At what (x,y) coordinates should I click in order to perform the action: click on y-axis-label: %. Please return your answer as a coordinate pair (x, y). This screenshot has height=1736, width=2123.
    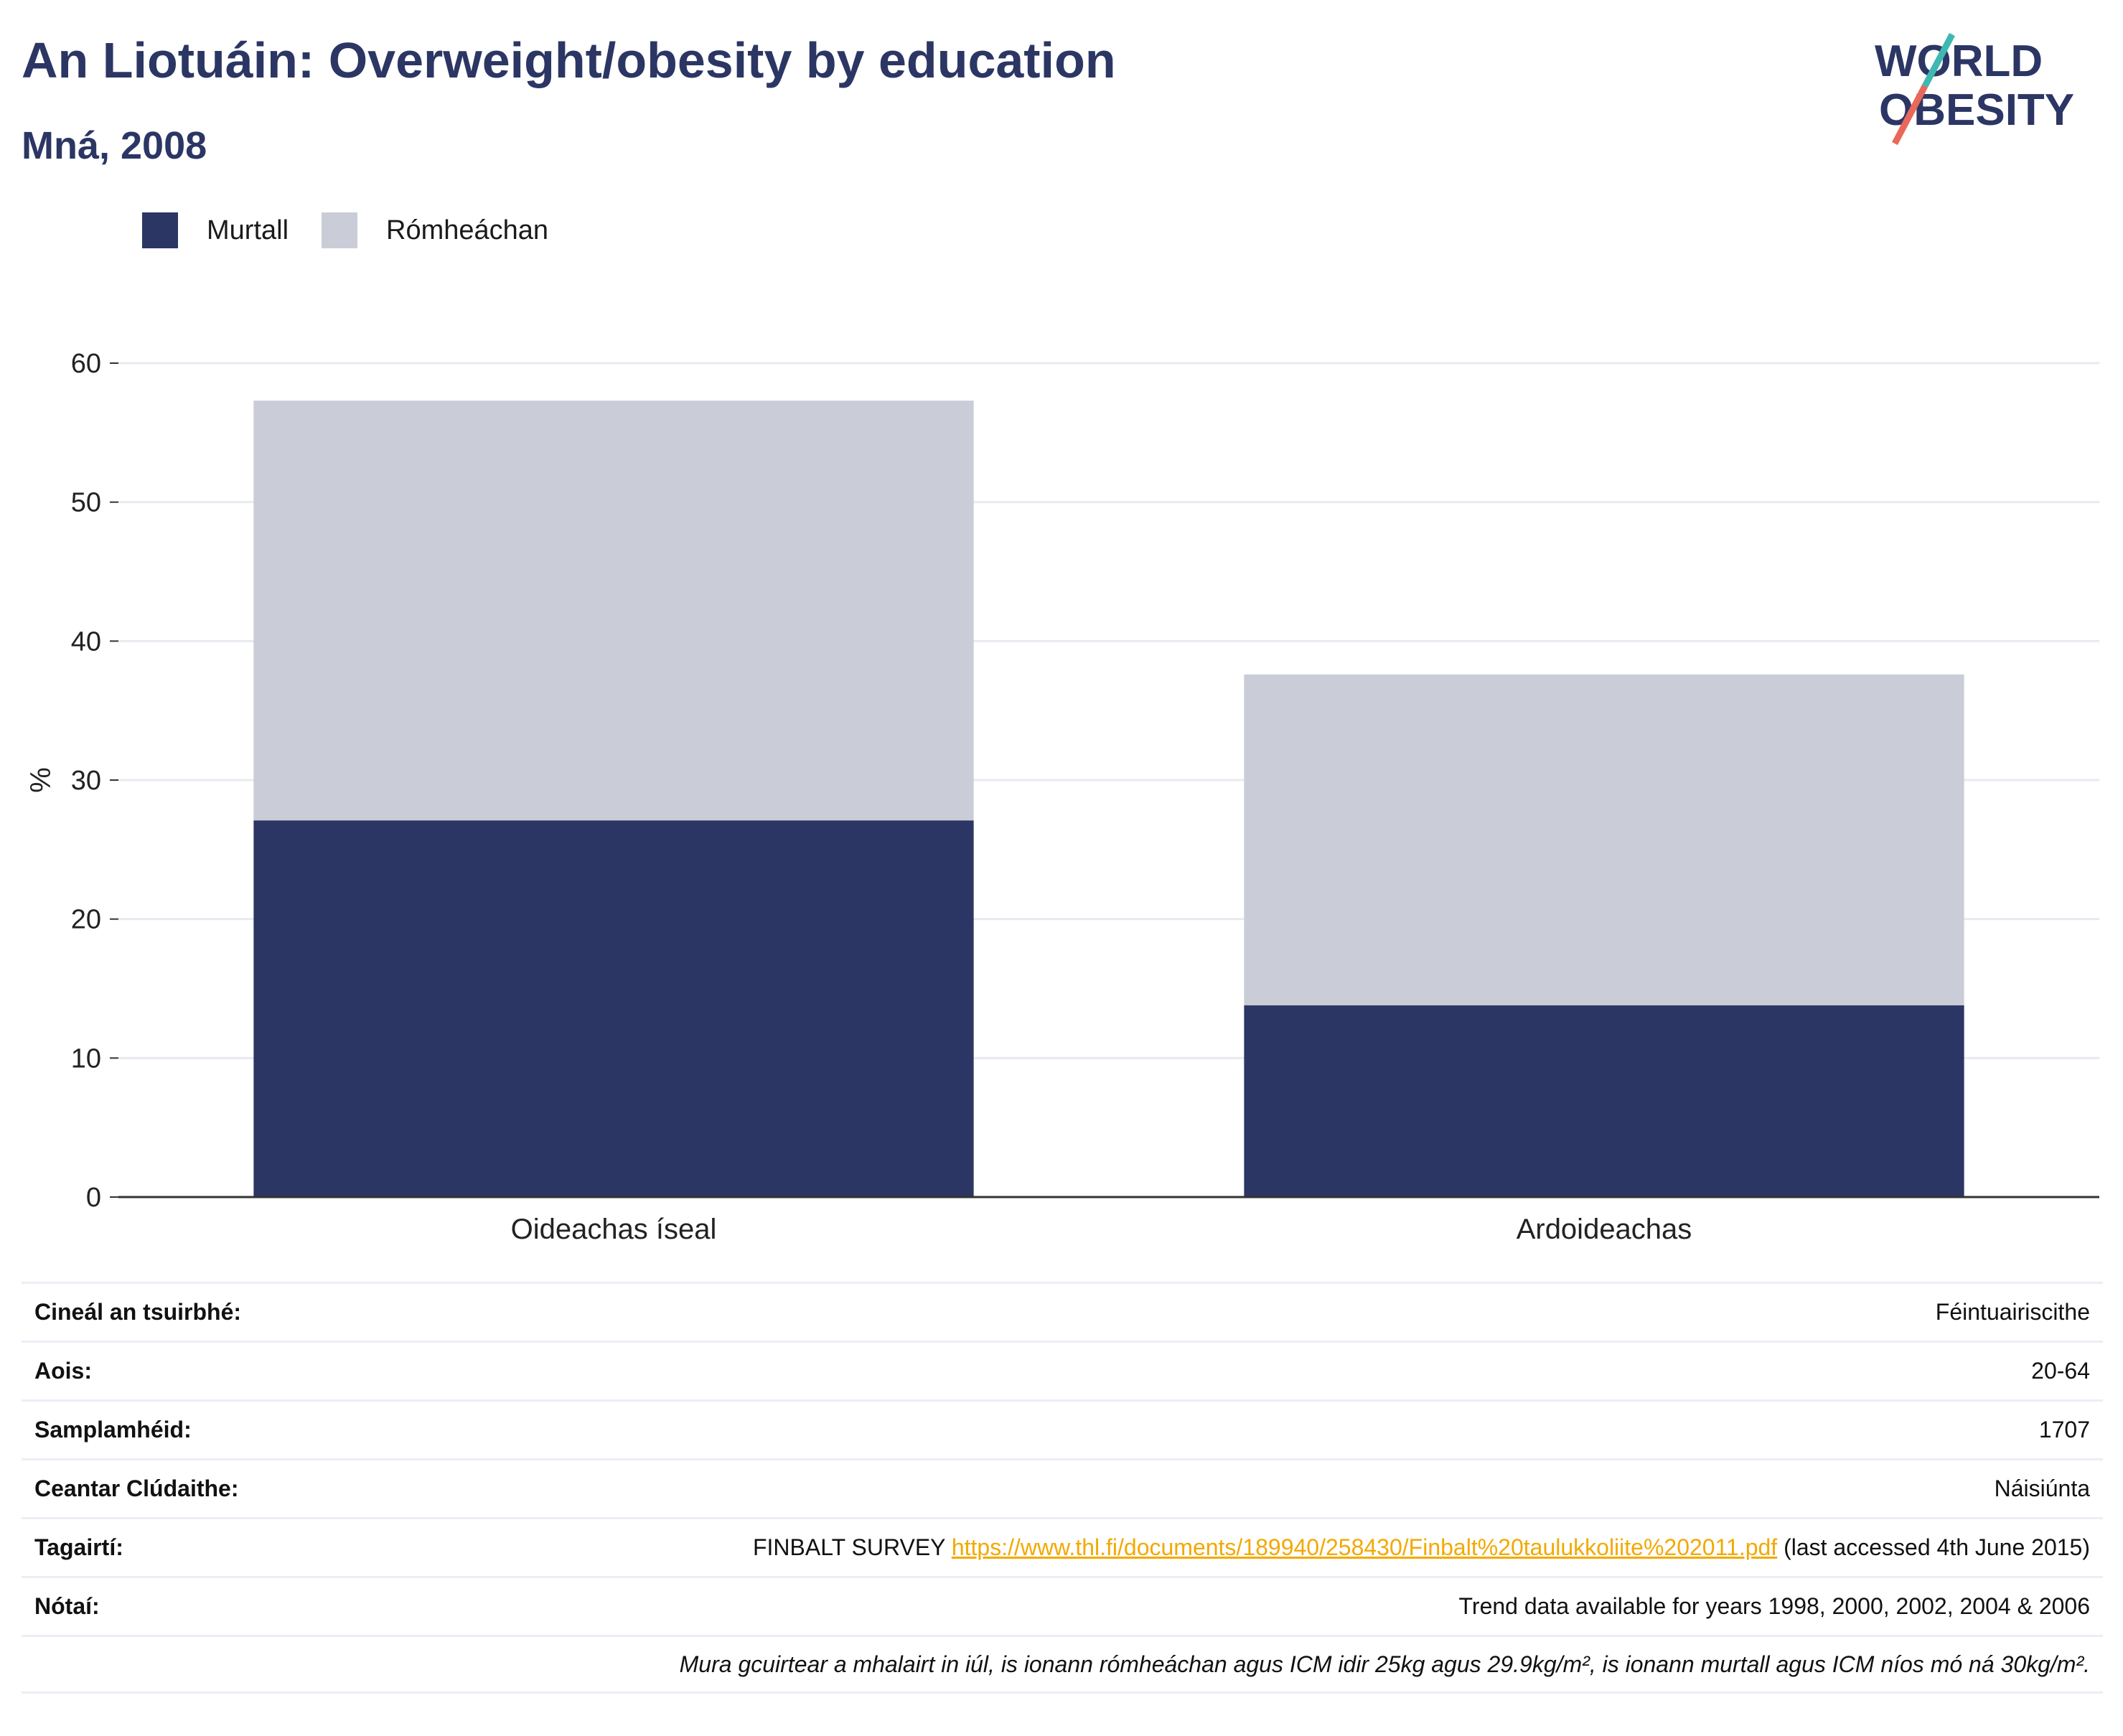
    Looking at the image, I should click on (41, 780).